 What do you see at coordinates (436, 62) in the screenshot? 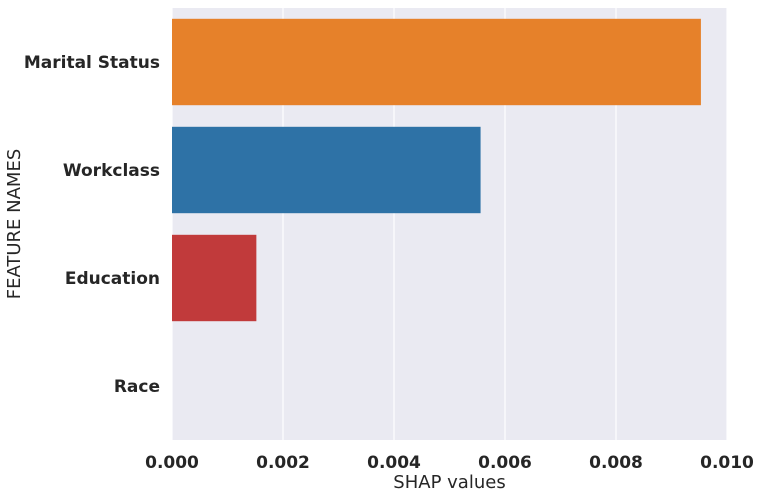
I see `bar-marital-status` at bounding box center [436, 62].